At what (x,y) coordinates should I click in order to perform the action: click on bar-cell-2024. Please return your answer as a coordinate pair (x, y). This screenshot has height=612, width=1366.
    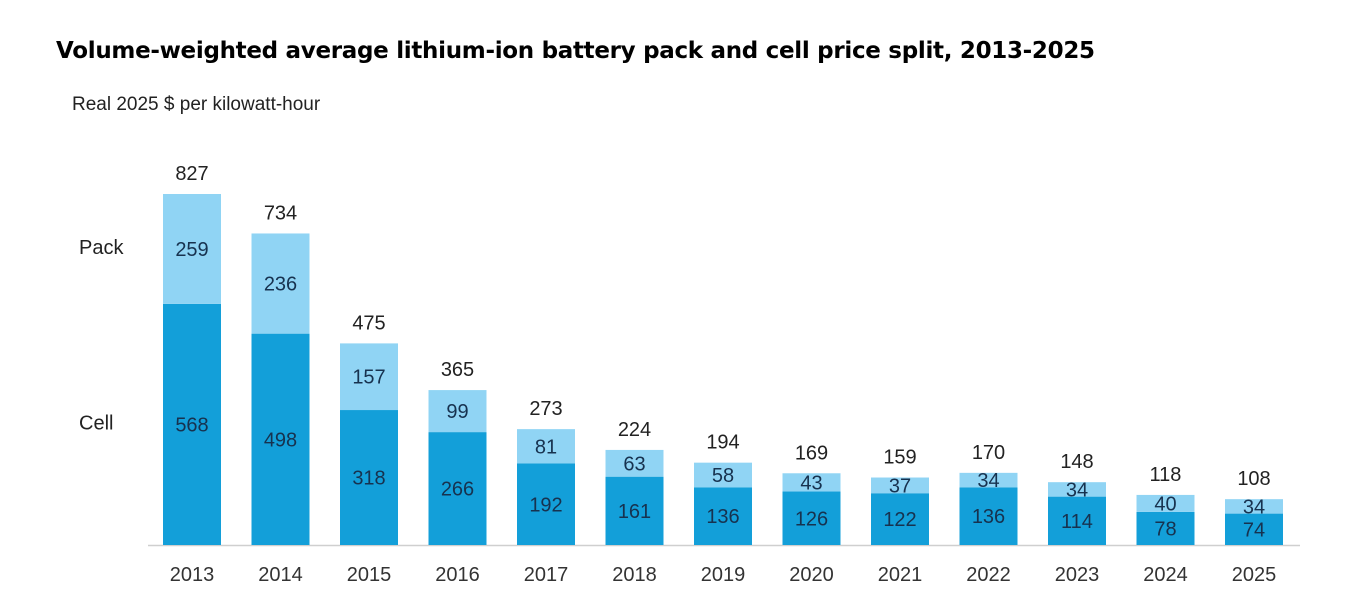
    Looking at the image, I should click on (1165, 528).